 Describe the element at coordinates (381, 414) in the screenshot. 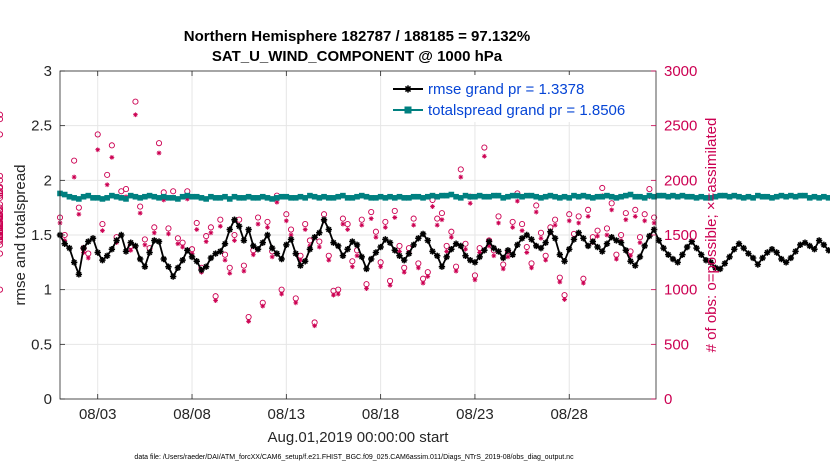

I see `x-tick-label: 08/18` at that location.